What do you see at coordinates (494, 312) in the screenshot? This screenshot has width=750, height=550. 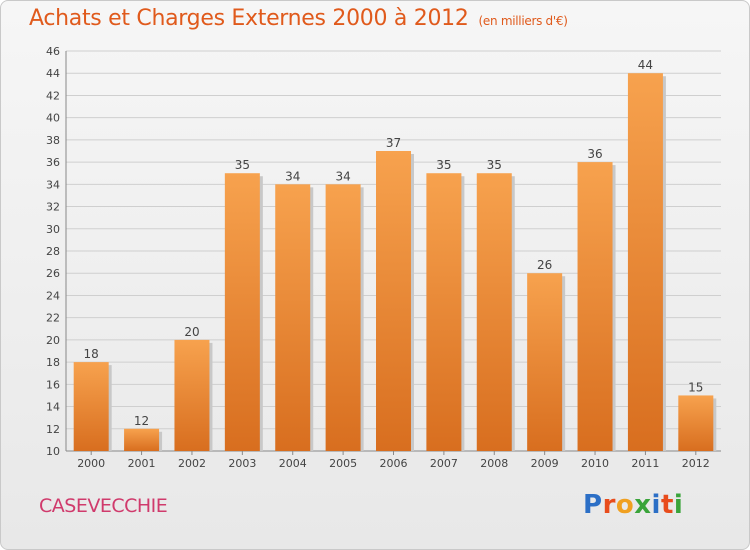 I see `bar-2008` at bounding box center [494, 312].